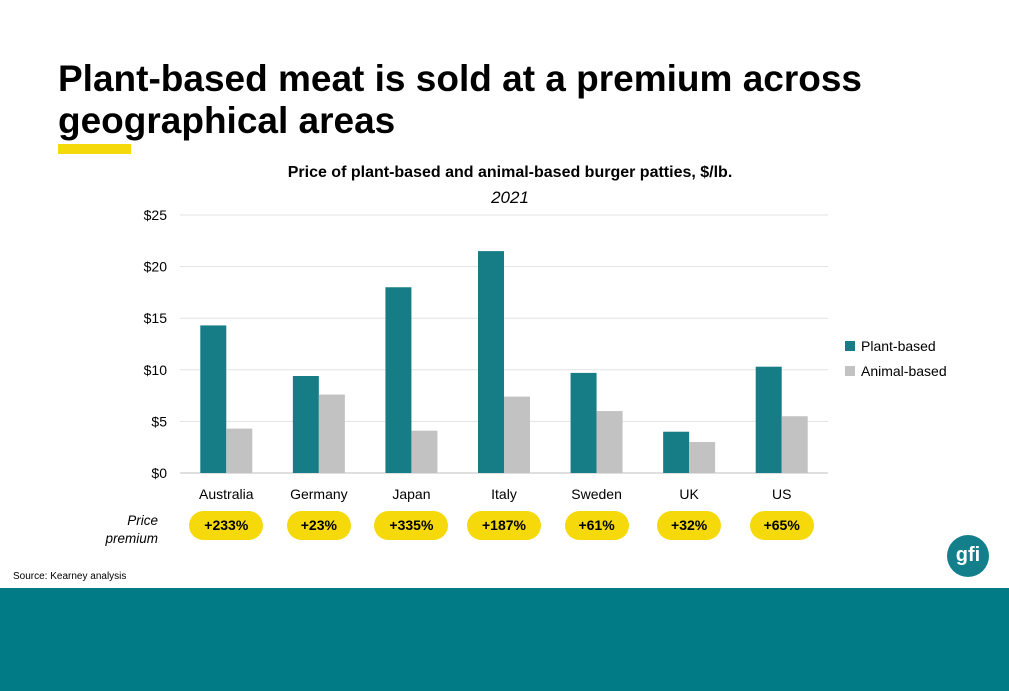  I want to click on chart-subtitle: 2021, so click(510, 197).